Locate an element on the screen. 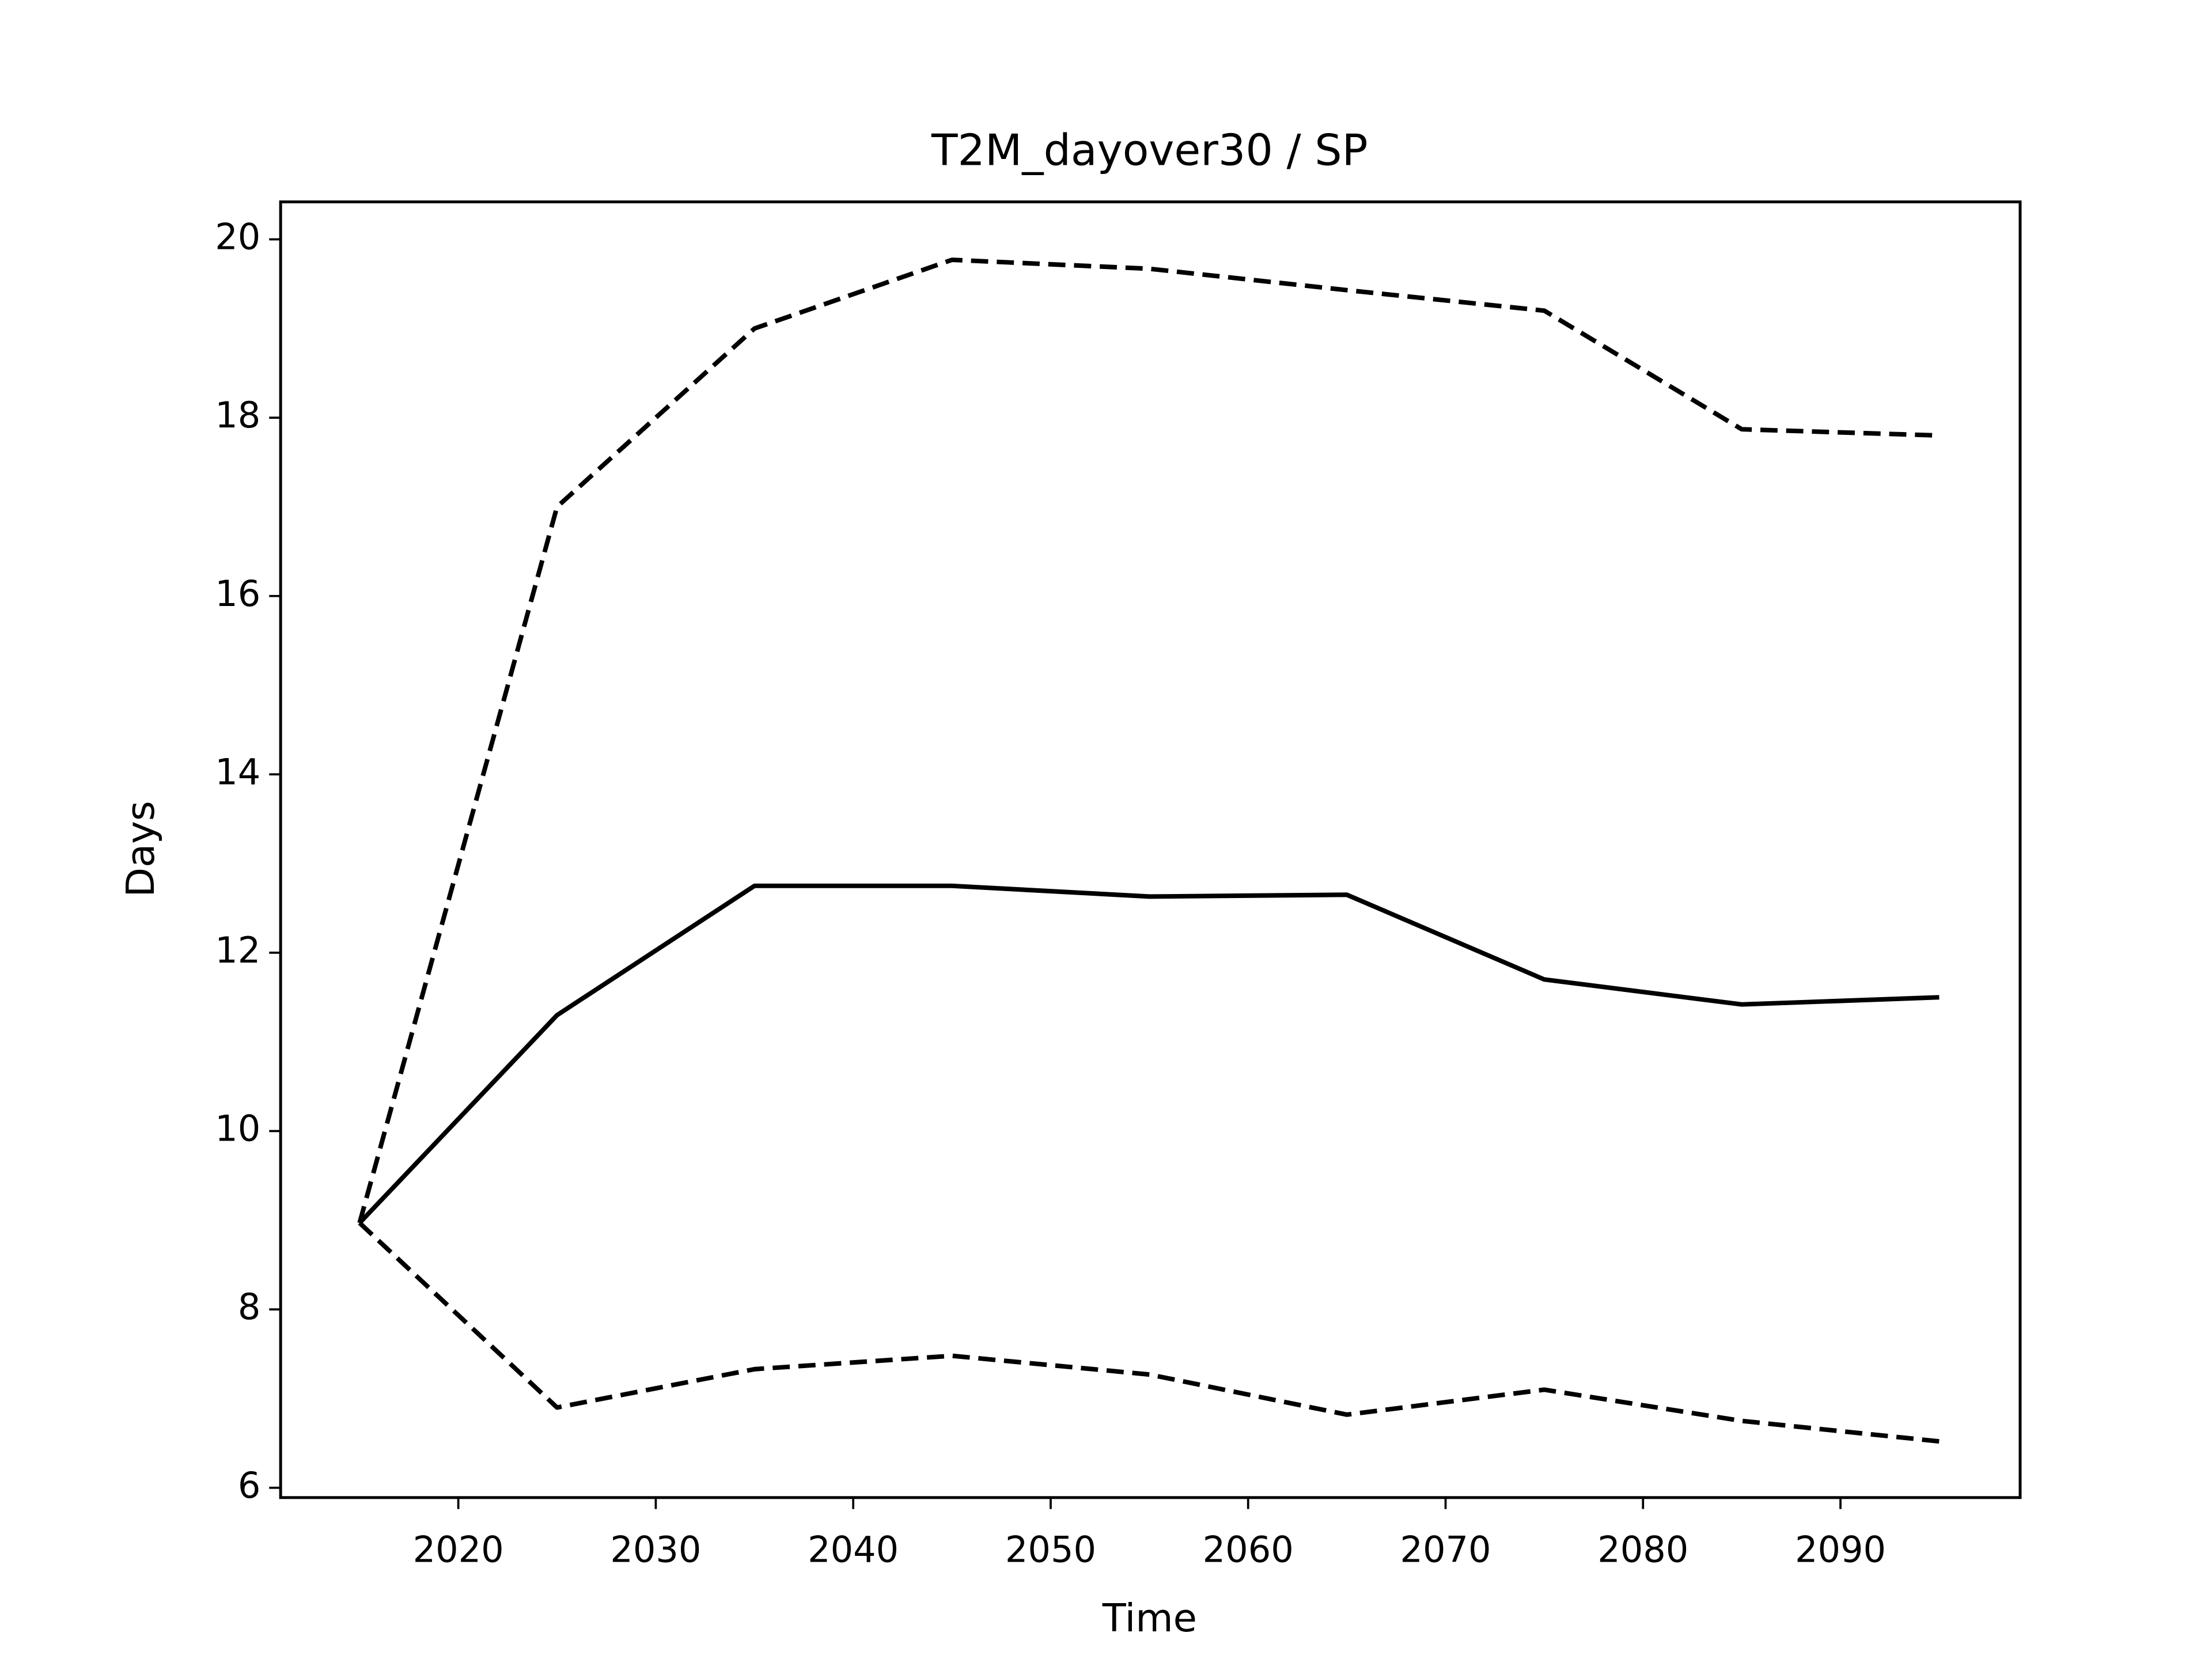 This screenshot has height=1659, width=2212. y-axis-label: Days is located at coordinates (140, 849).